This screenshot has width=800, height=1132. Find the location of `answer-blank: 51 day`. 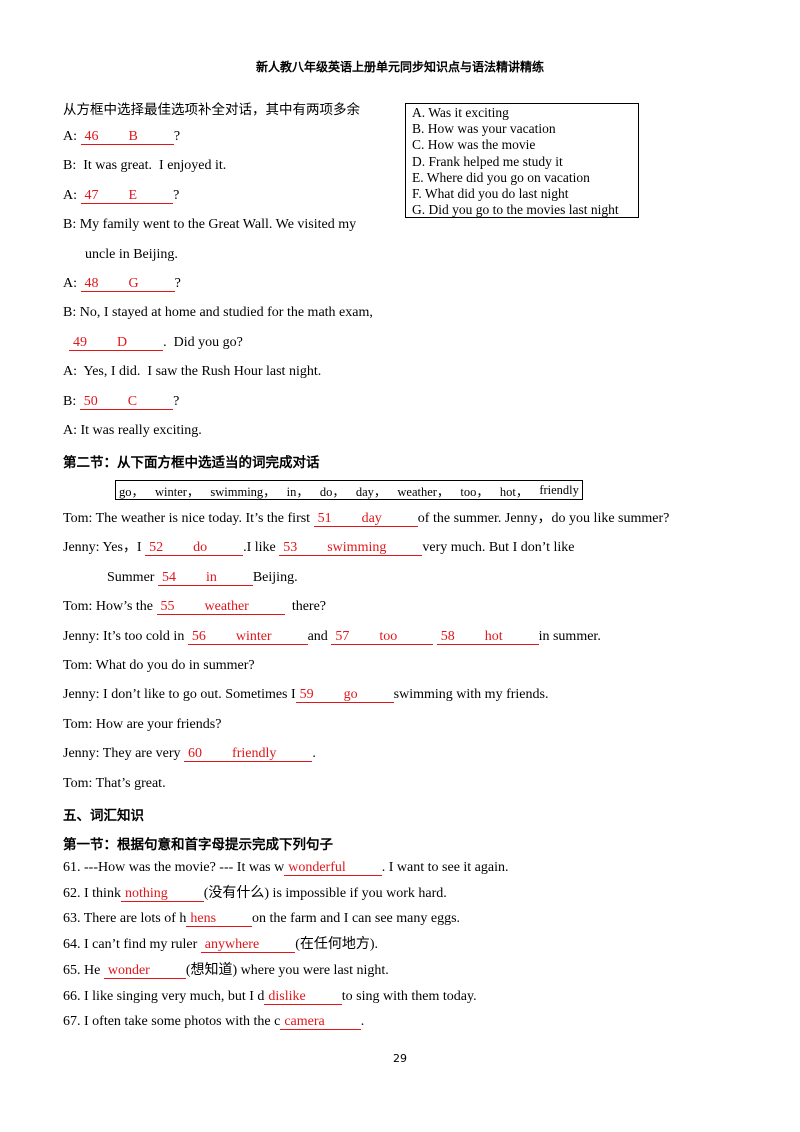

answer-blank: 51 day is located at coordinates (365, 519).